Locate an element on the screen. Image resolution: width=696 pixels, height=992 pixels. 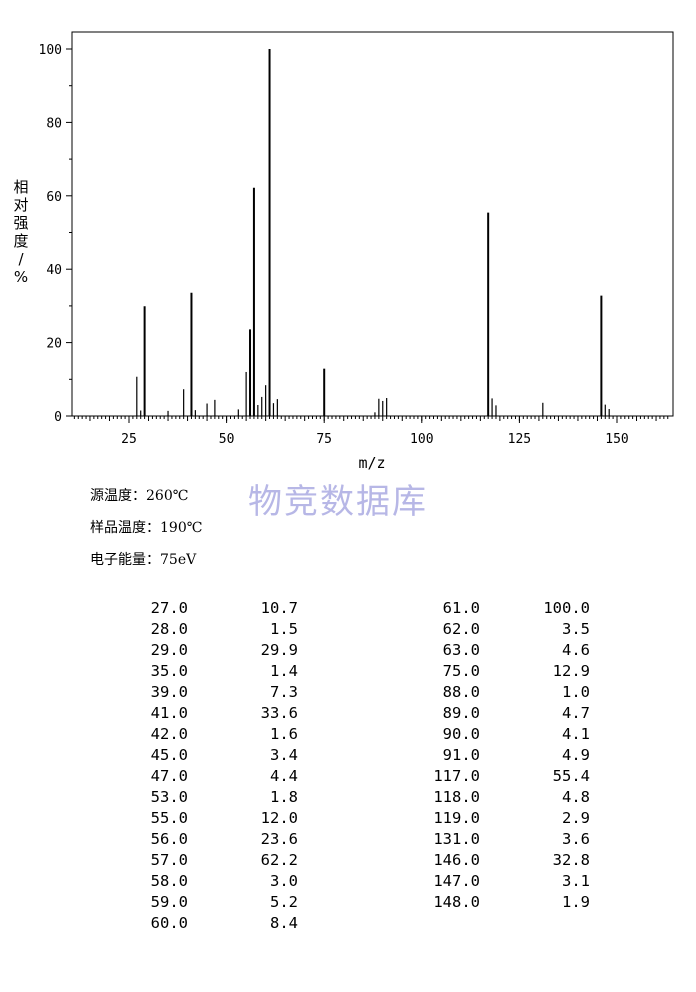
x-tick-label: 50 is located at coordinates (227, 439).